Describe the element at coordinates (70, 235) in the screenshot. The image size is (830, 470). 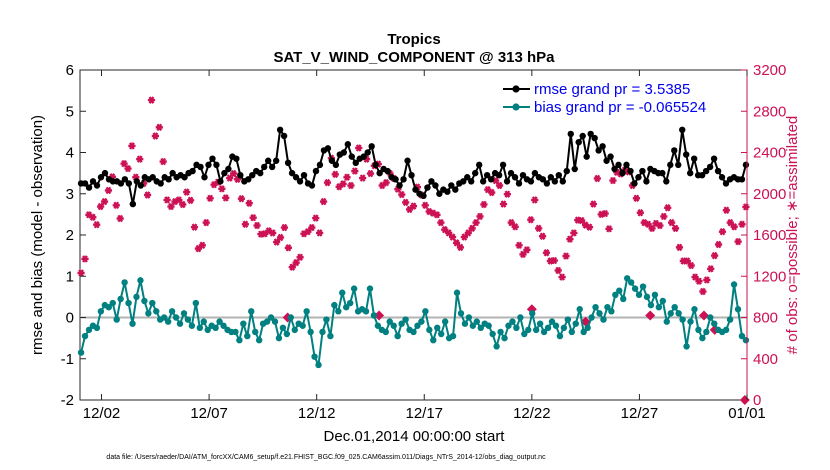
I see `left-tick-label: 2` at that location.